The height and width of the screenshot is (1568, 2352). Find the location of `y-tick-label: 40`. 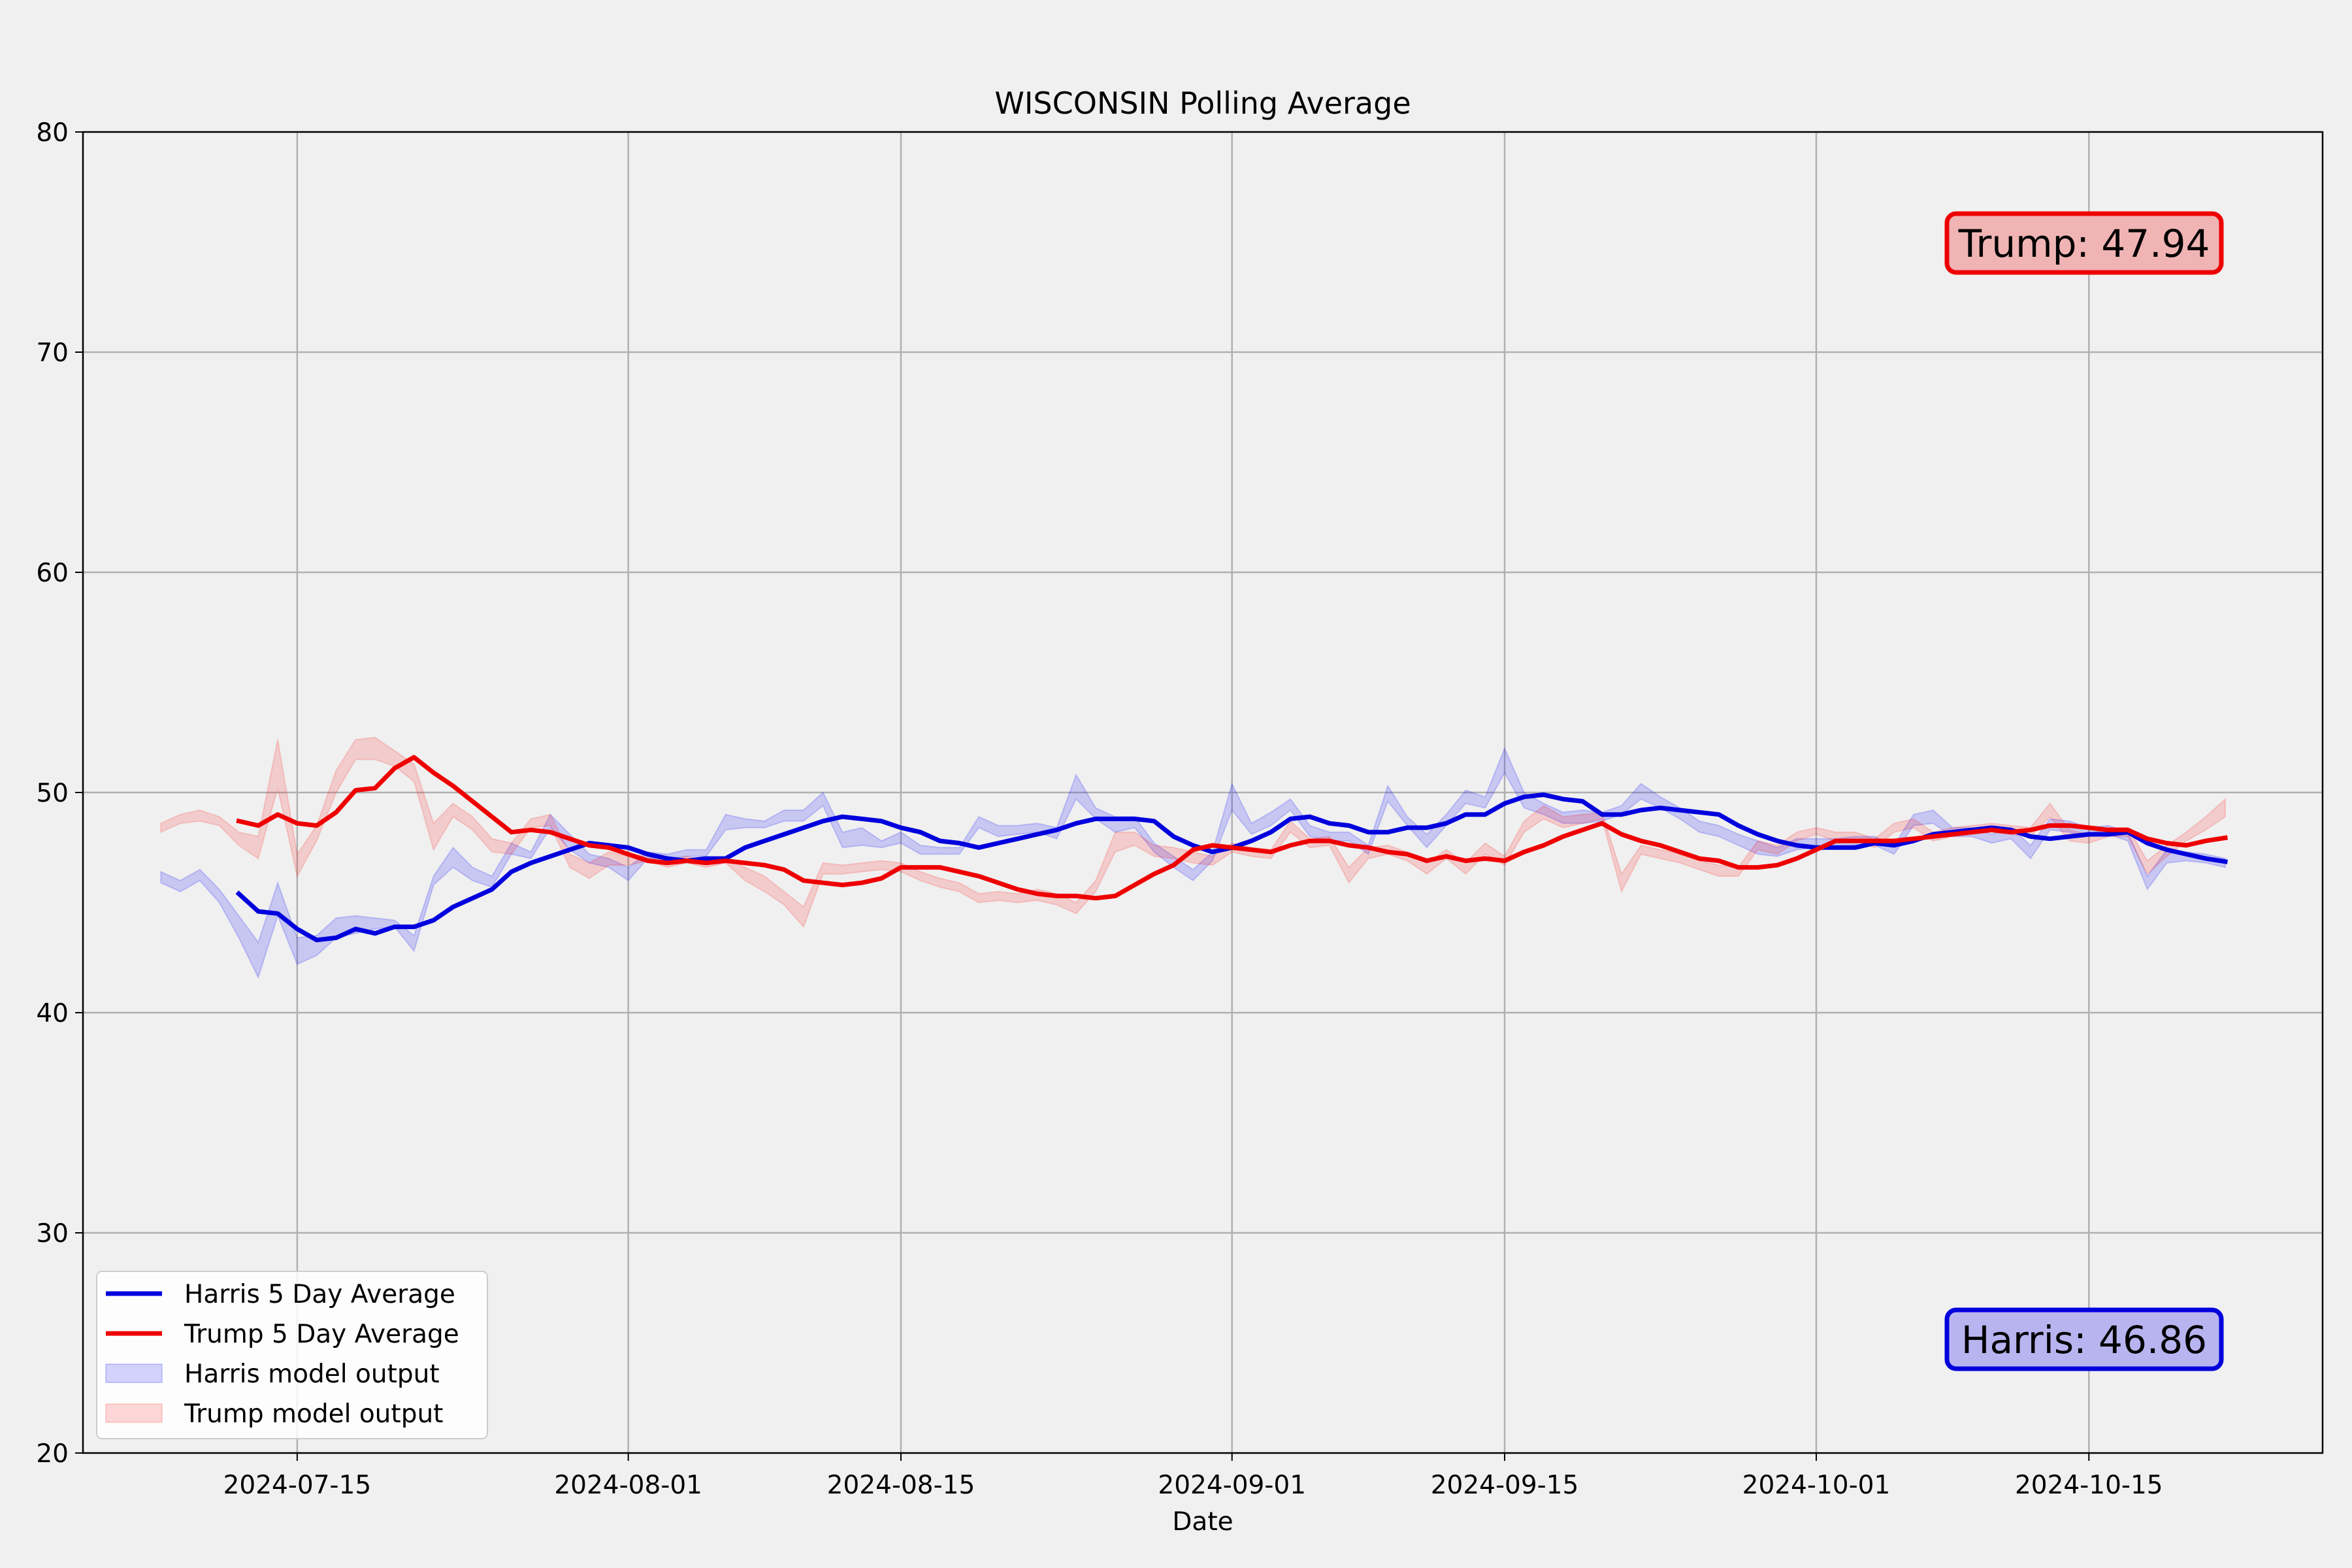

y-tick-label: 40 is located at coordinates (52, 1013).